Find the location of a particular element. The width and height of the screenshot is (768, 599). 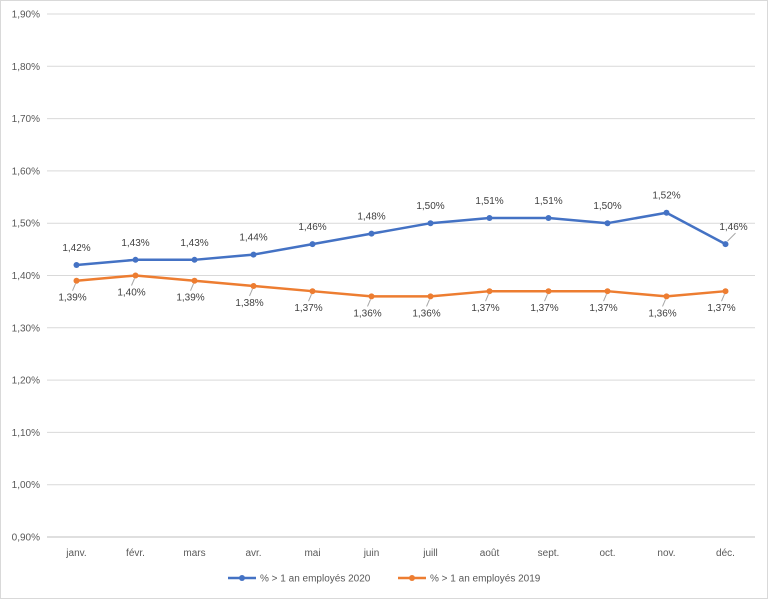

legend-label: % > 1 an employés 2019 is located at coordinates (485, 579).